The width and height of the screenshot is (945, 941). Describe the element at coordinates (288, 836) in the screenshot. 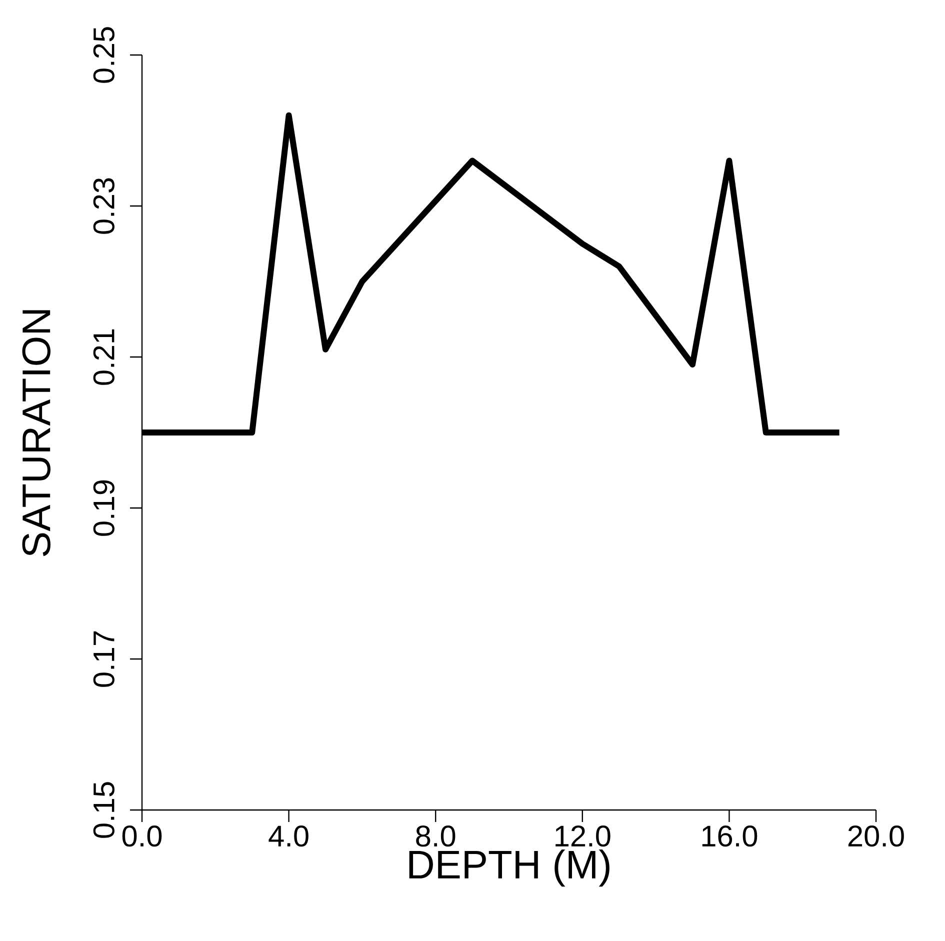

I see `x-tick-label: 4.0` at that location.